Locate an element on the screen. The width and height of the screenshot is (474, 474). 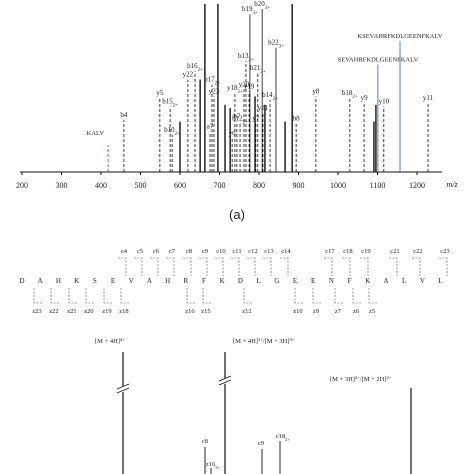
ion-name: y5 is located at coordinates (160, 93).